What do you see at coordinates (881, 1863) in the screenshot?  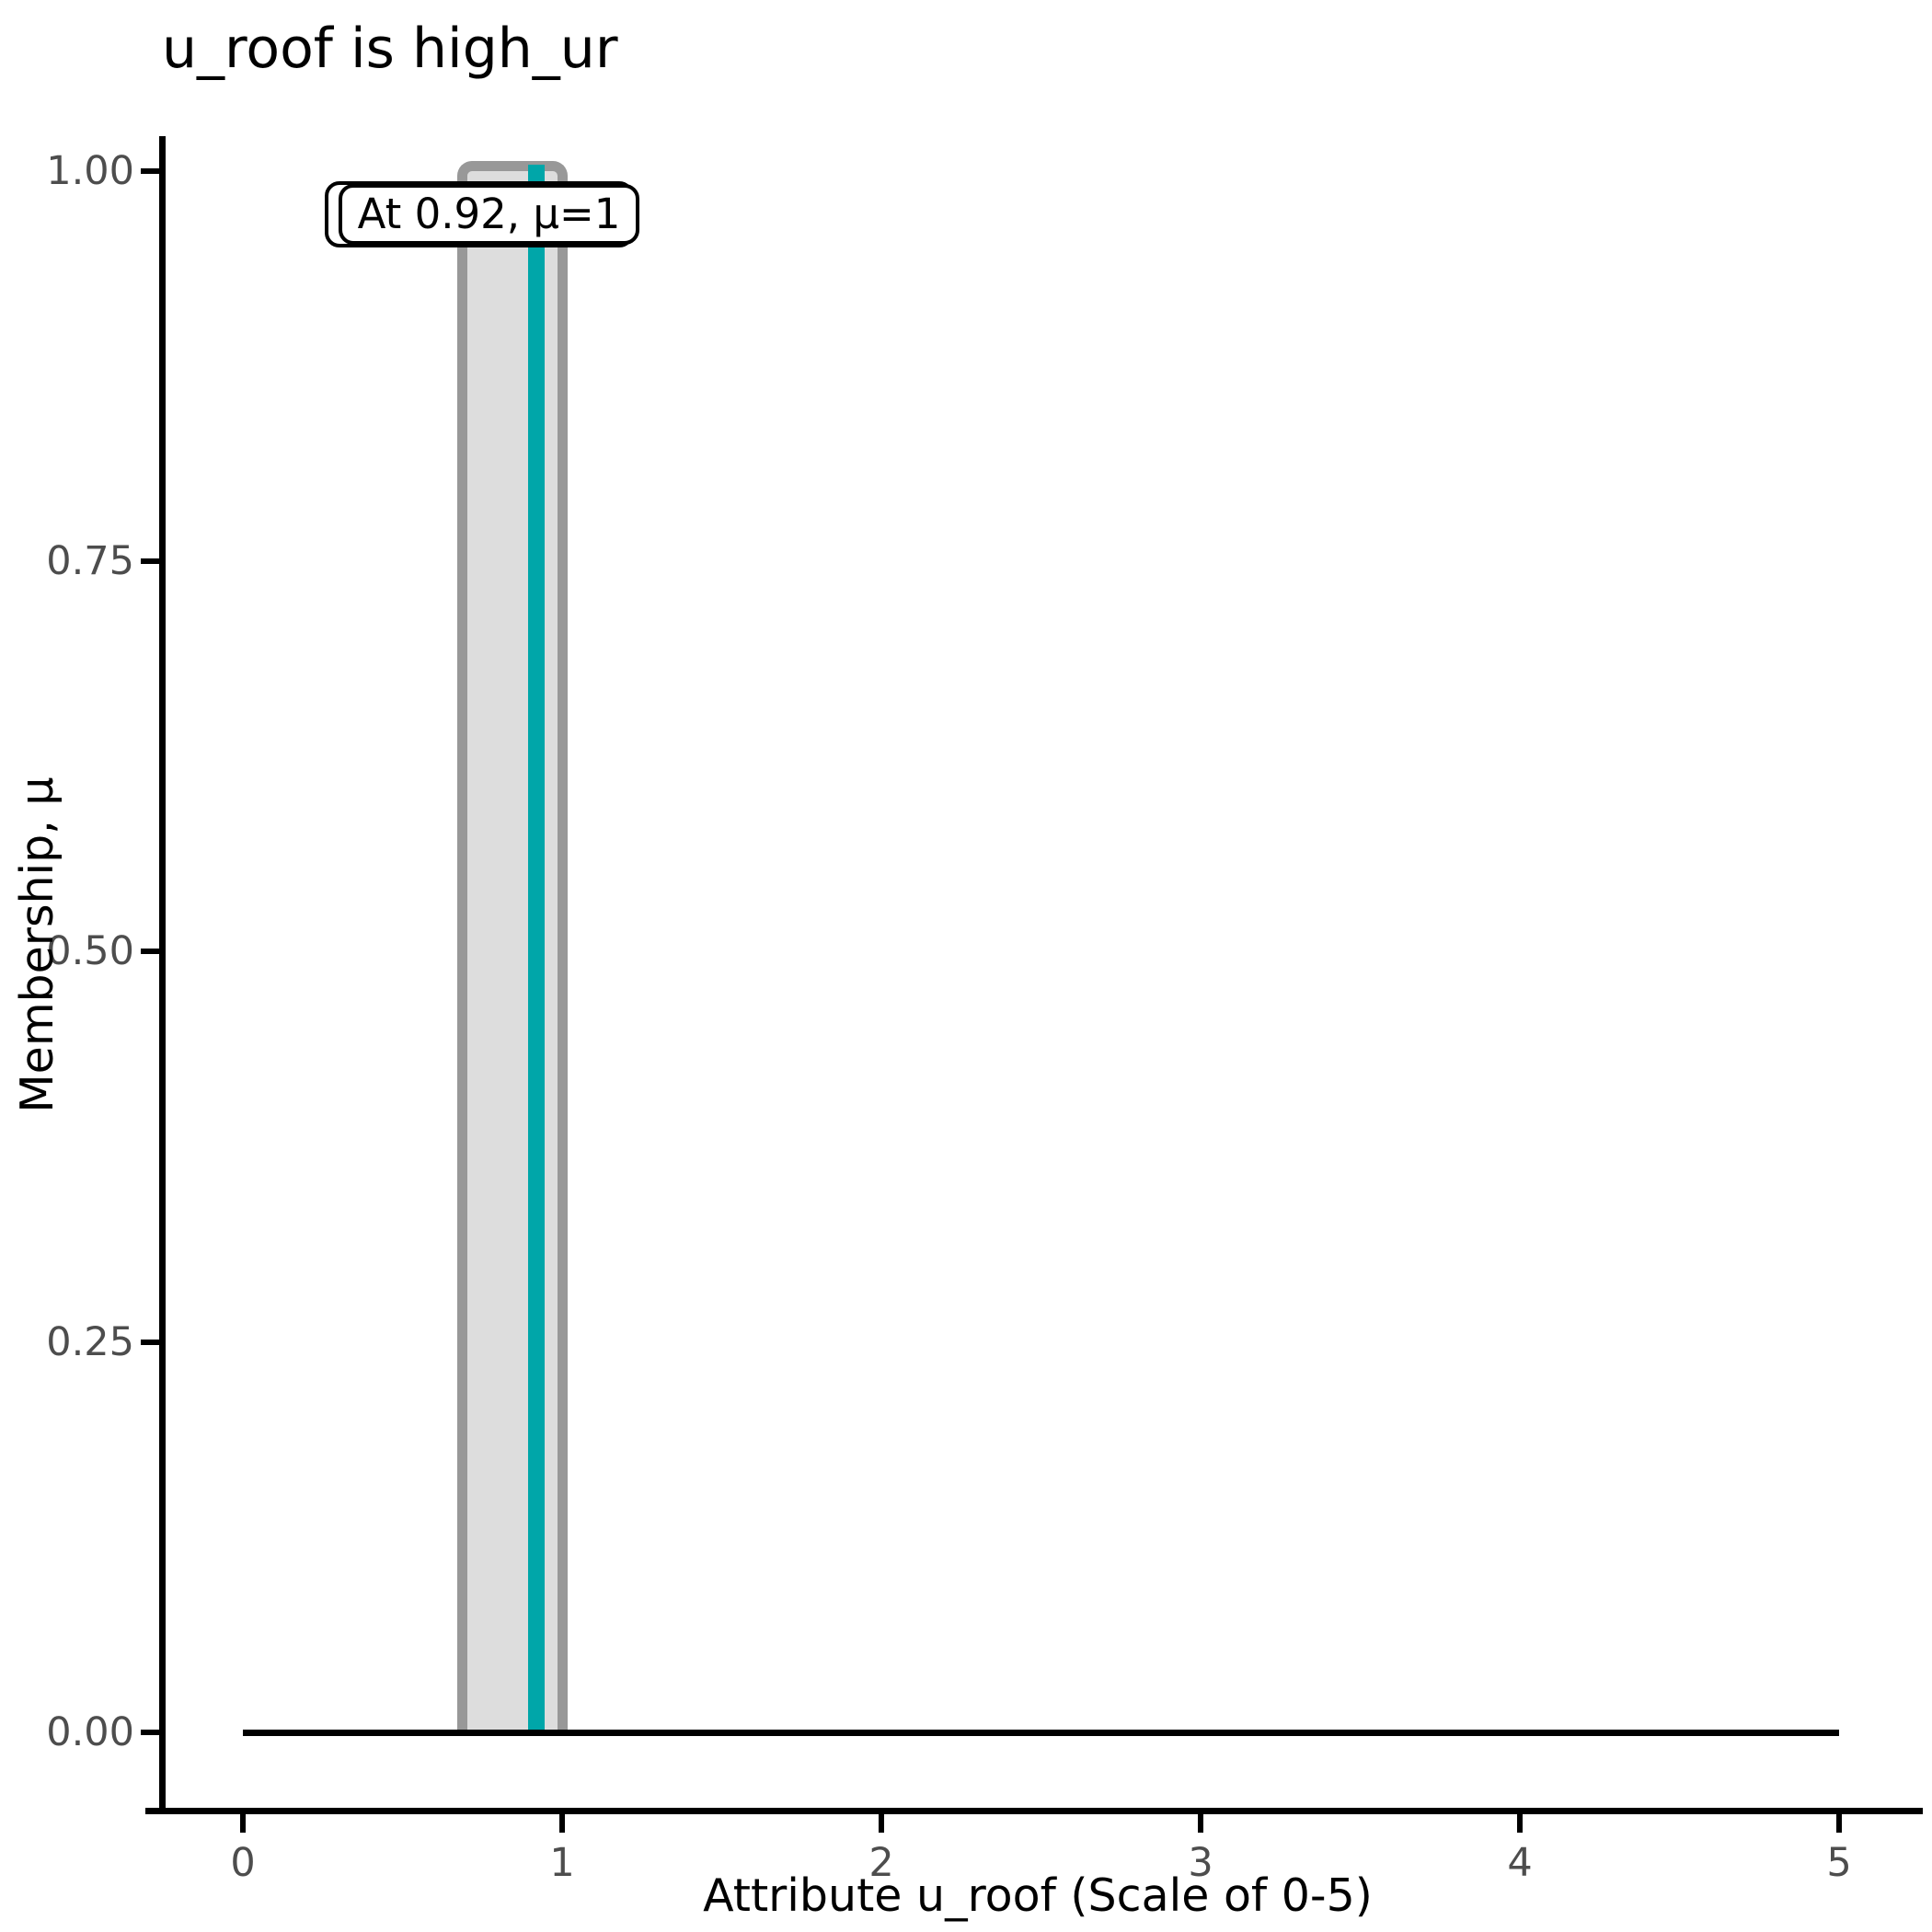 I see `x-tick-label: 2` at bounding box center [881, 1863].